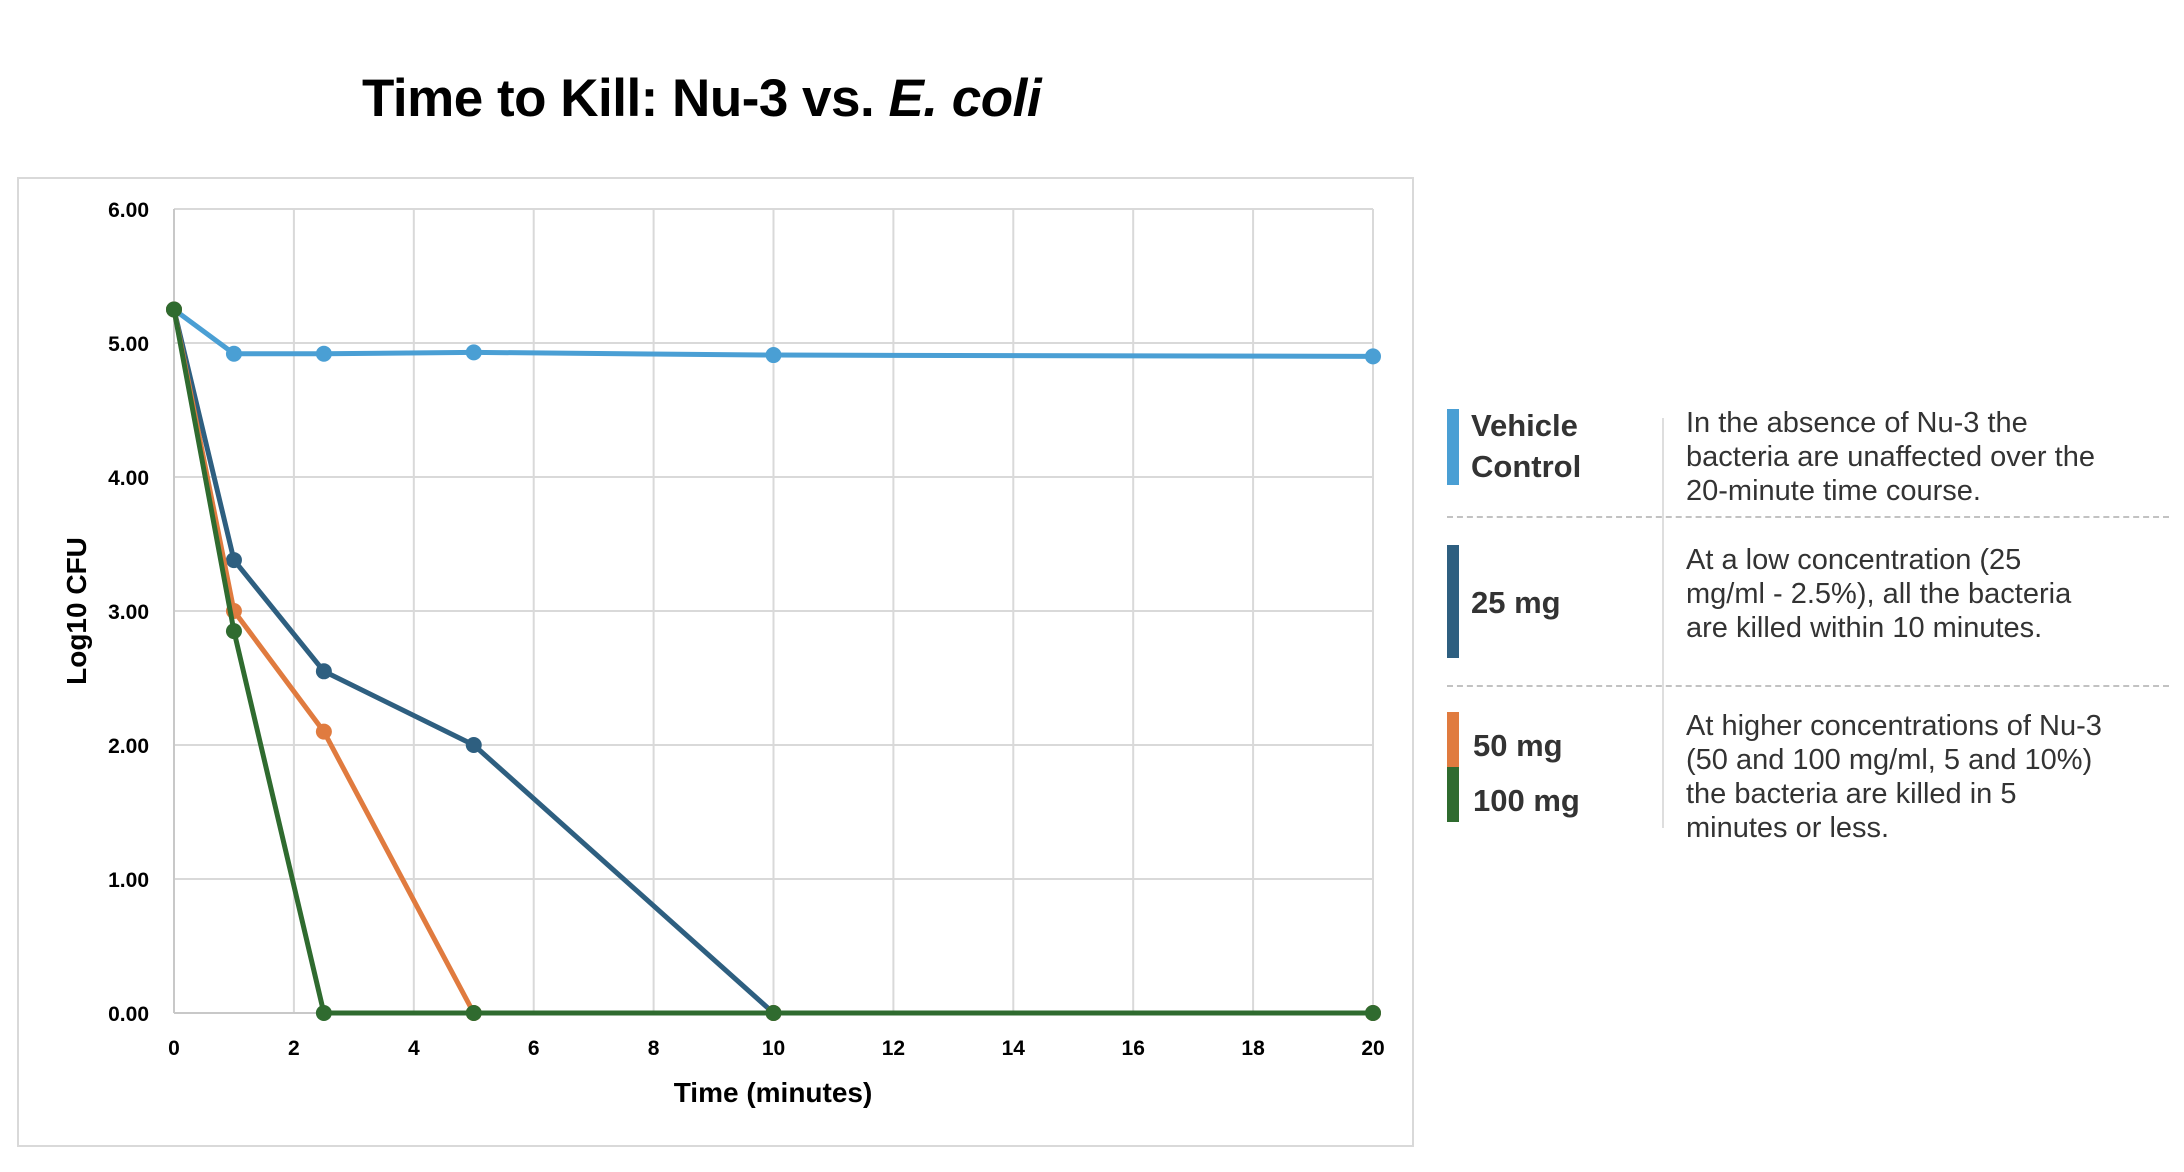 The image size is (2184, 1172). Describe the element at coordinates (1453, 794) in the screenshot. I see `legend-swatch-100mg` at that location.